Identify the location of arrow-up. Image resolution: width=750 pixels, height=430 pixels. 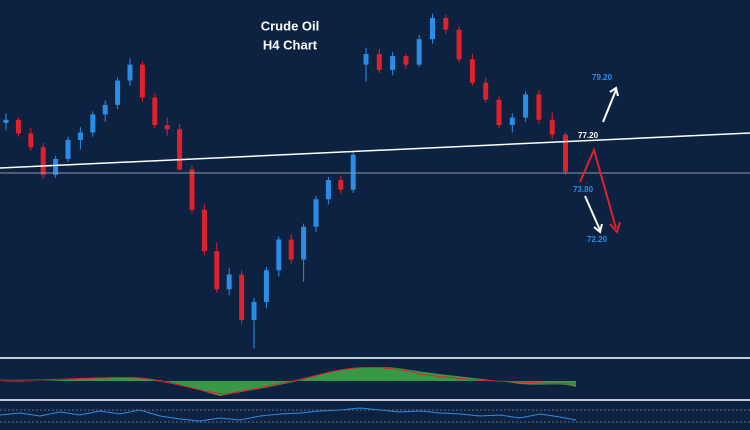
(610, 104).